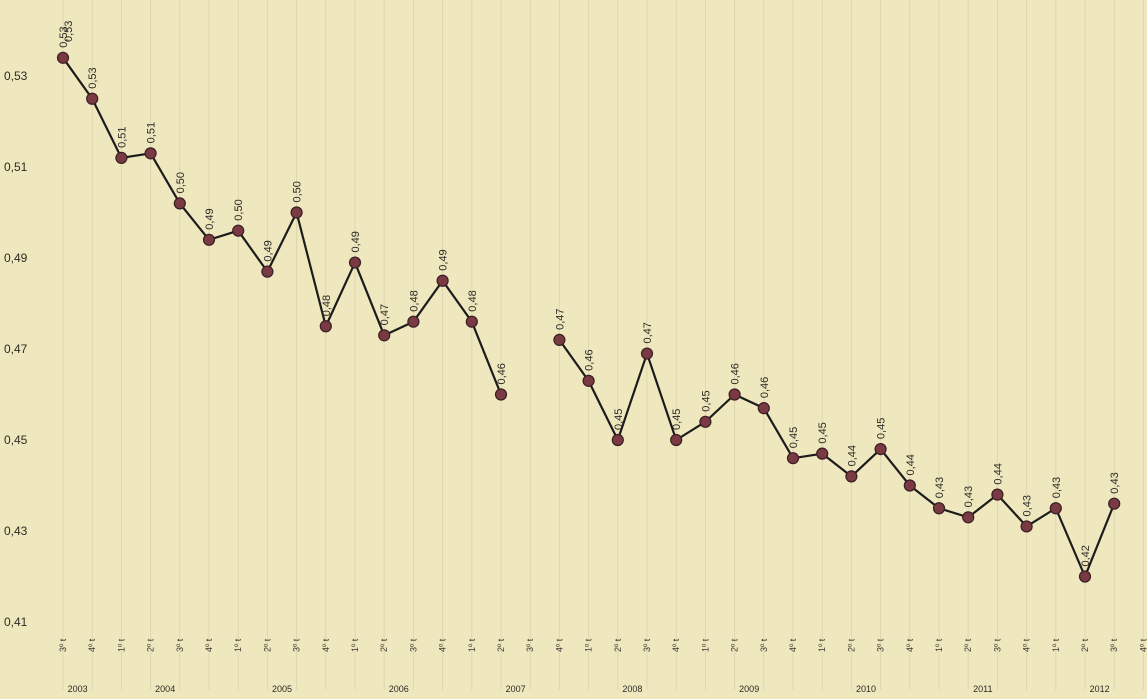  Describe the element at coordinates (632, 689) in the screenshot. I see `year-label: 2008` at that location.